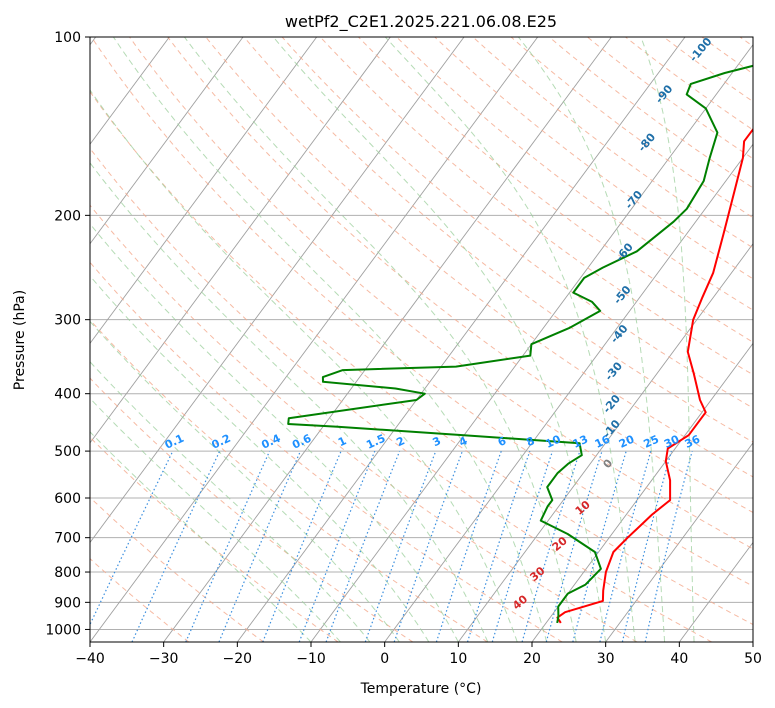 The width and height of the screenshot is (775, 708). I want to click on x-tick-label: 0, so click(384, 659).